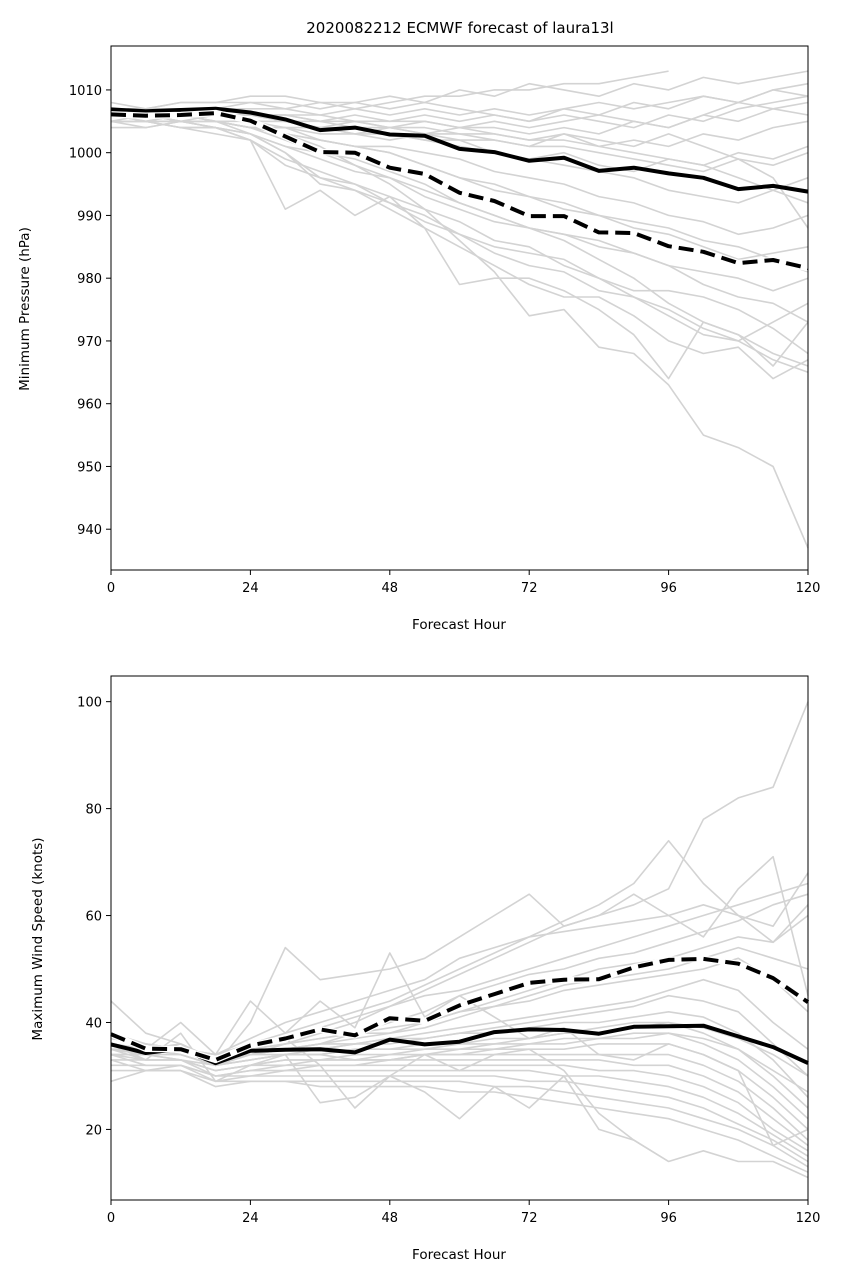  I want to click on wind-y-tick-label-60: 60, so click(93, 917).